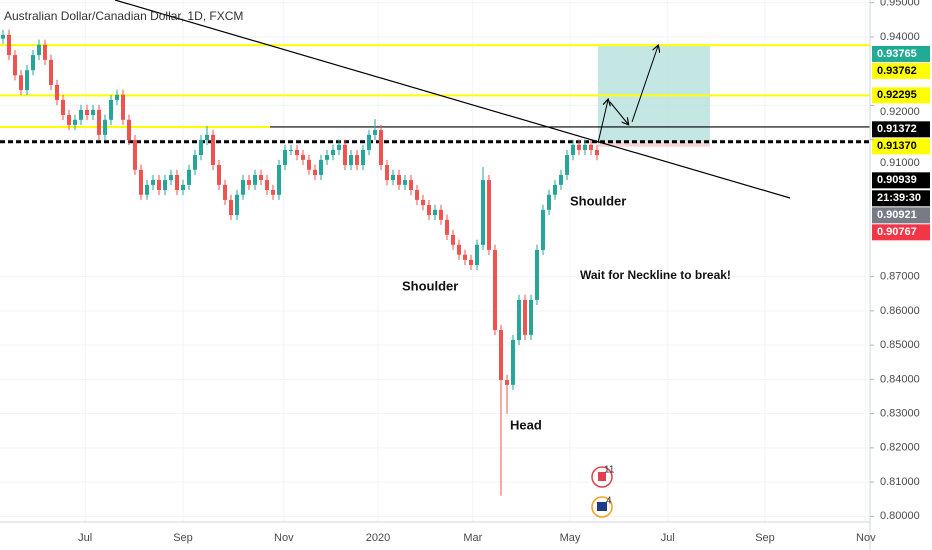 The height and width of the screenshot is (550, 932). Describe the element at coordinates (900, 448) in the screenshot. I see `y-tick-label: 0.82000` at that location.